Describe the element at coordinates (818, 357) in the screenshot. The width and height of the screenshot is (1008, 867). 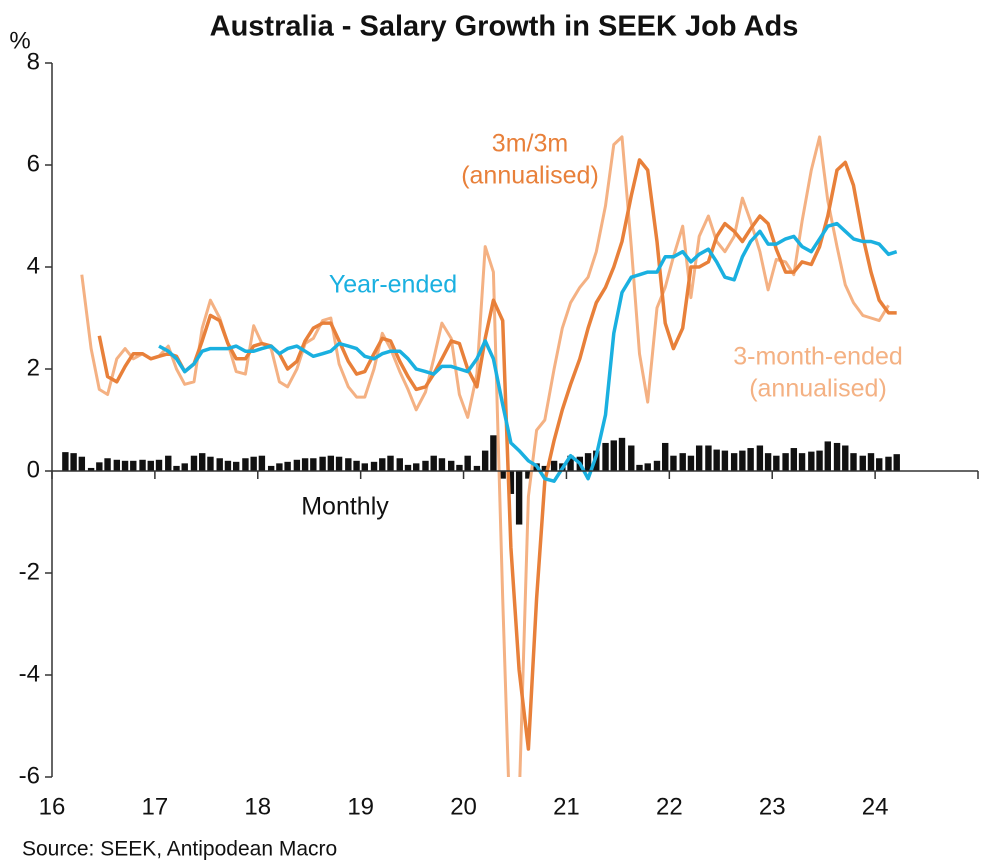
I see `annotation: 3-month-ended` at that location.